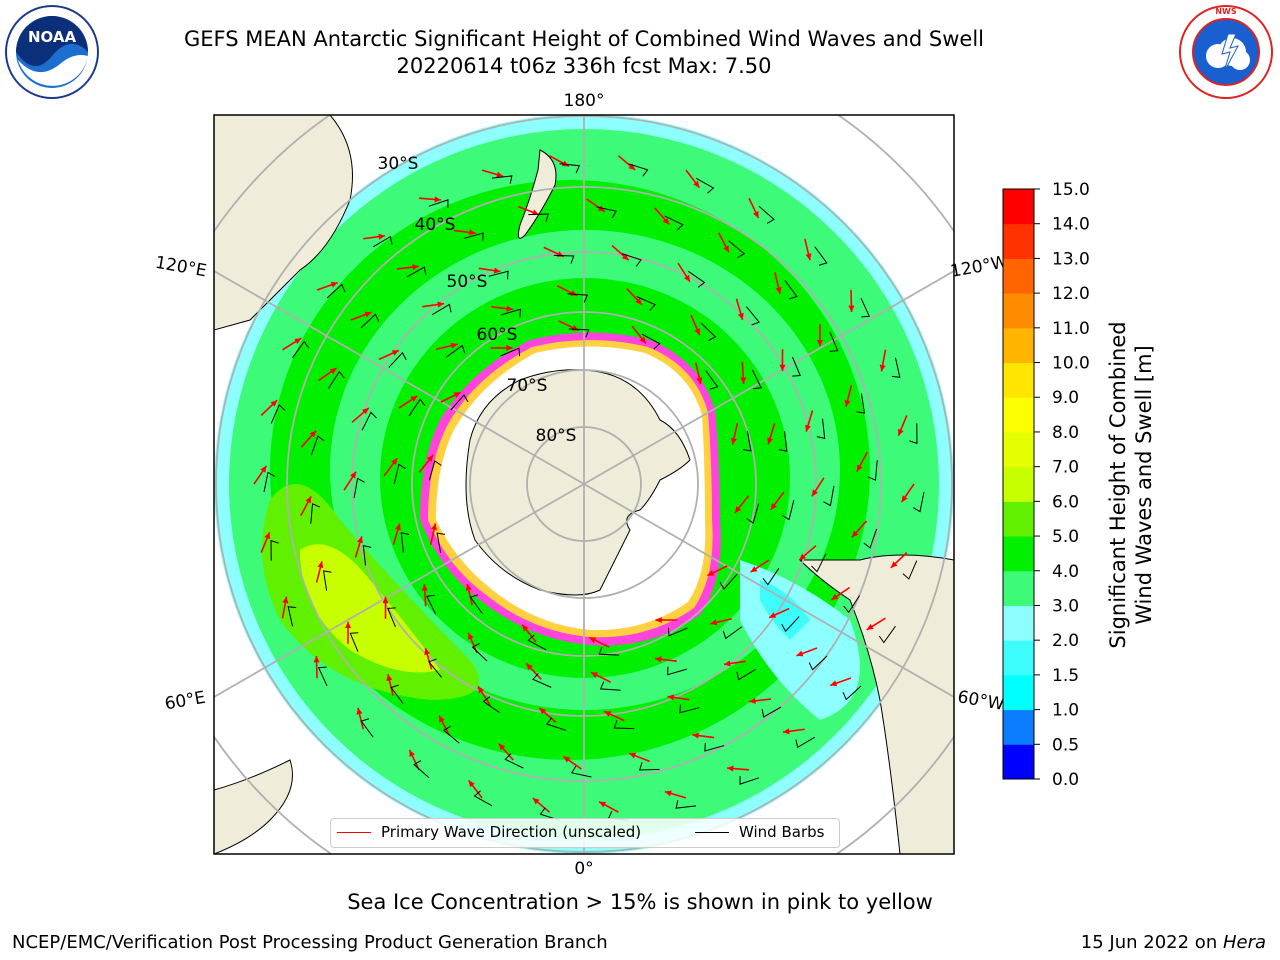 The image size is (1280, 960). I want to click on lat-label-40s: 40°S, so click(435, 225).